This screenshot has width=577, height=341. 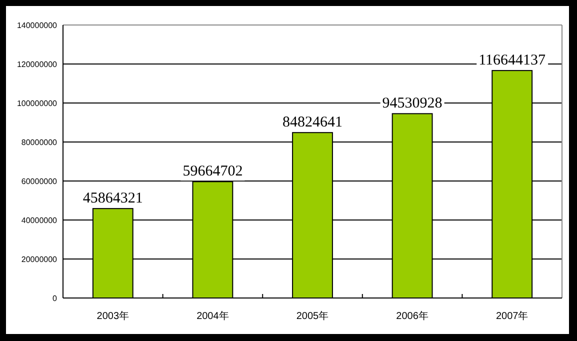 I want to click on y-tick-label: 100000000, so click(x=37, y=103).